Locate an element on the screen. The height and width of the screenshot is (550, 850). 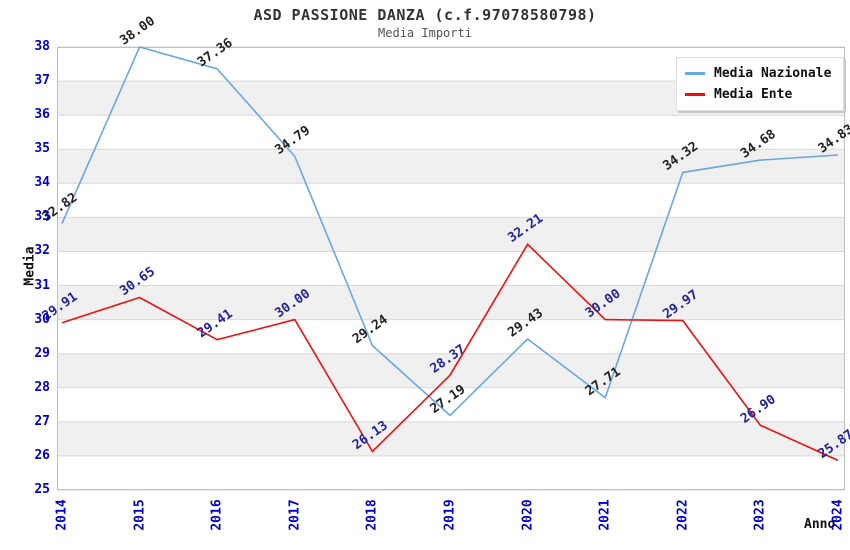
legend-item: Media Ente is located at coordinates (758, 94).